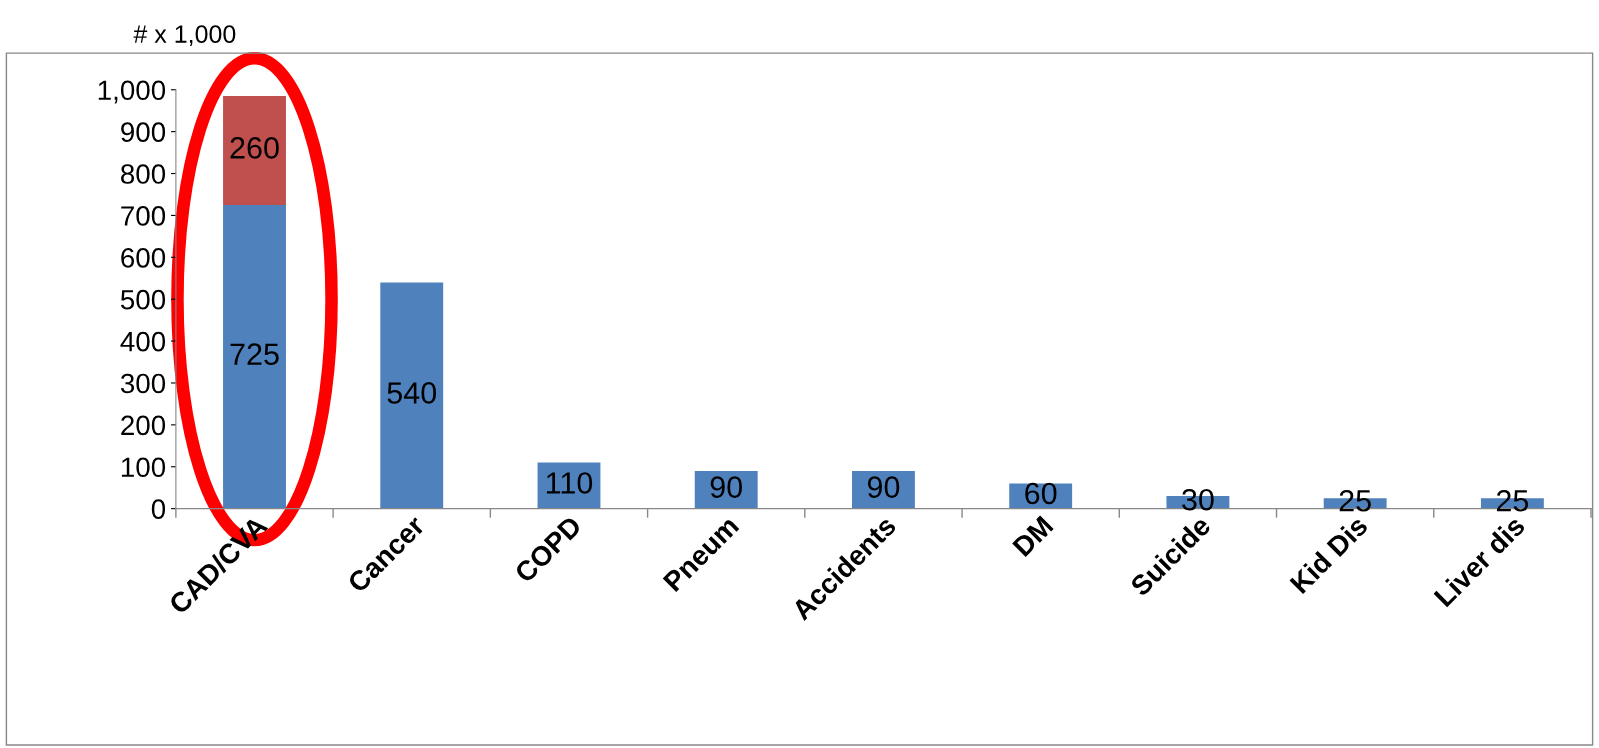 The height and width of the screenshot is (748, 1599). Describe the element at coordinates (1041, 493) in the screenshot. I see `data-label: 60` at that location.